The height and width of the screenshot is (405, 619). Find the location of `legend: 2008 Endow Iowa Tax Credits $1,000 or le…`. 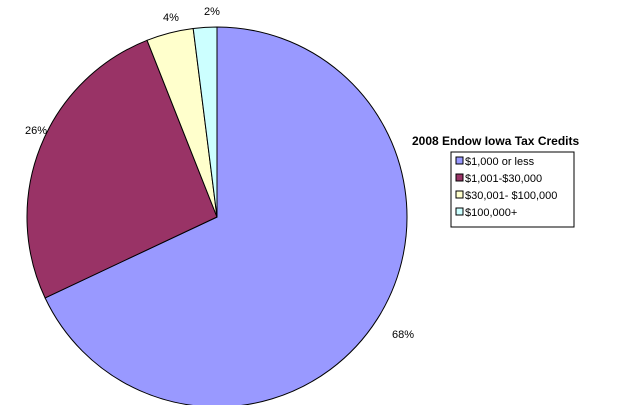

legend: 2008 Endow Iowa Tax Credits $1,000 or le… is located at coordinates (495, 181).